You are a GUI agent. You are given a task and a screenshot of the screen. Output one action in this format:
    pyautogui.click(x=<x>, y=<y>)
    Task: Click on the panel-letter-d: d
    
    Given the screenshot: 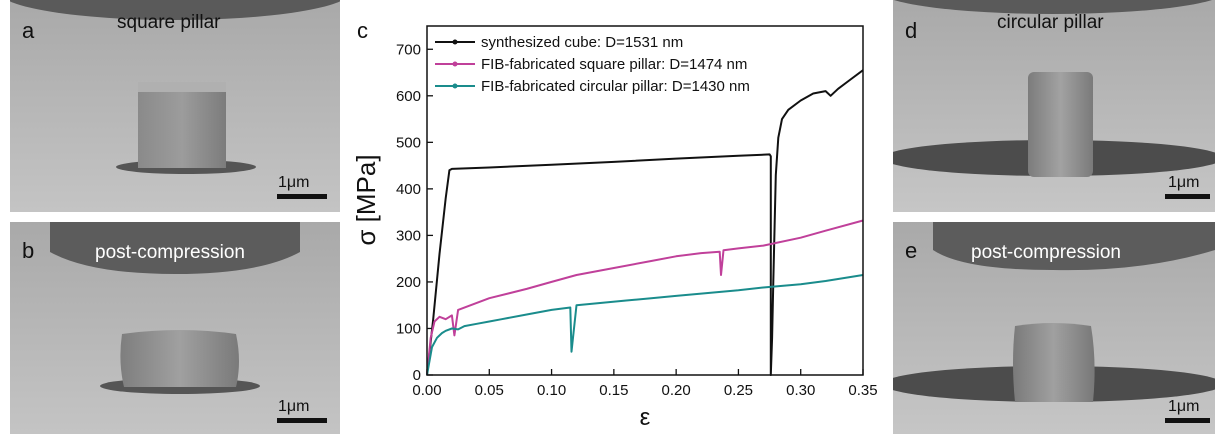 What is the action you would take?
    pyautogui.click(x=911, y=30)
    